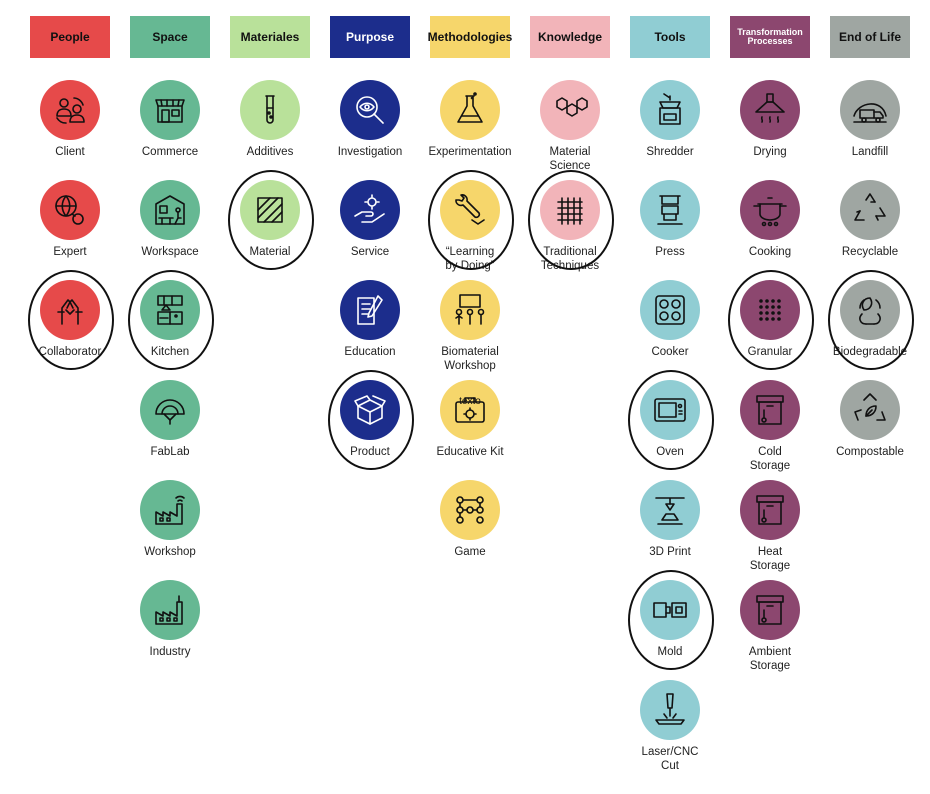 The image size is (930, 794). Describe the element at coordinates (870, 110) in the screenshot. I see `landfill-truck-icon` at that location.